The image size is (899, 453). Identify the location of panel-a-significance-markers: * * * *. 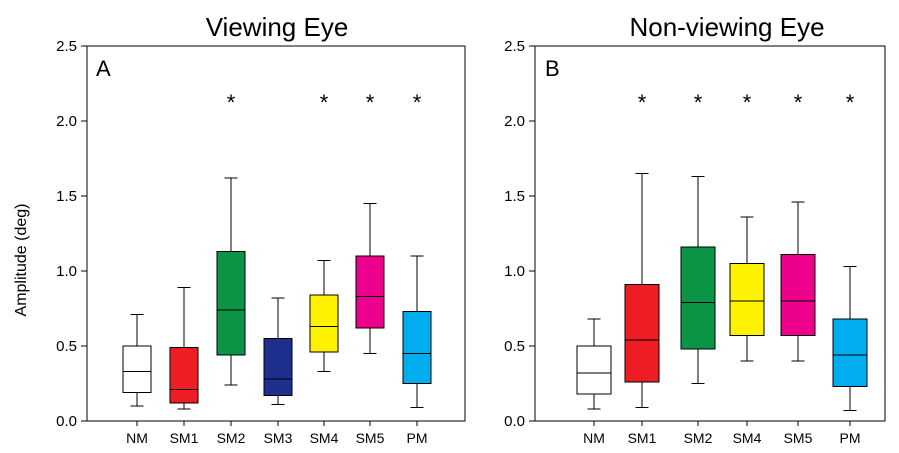
(324, 102).